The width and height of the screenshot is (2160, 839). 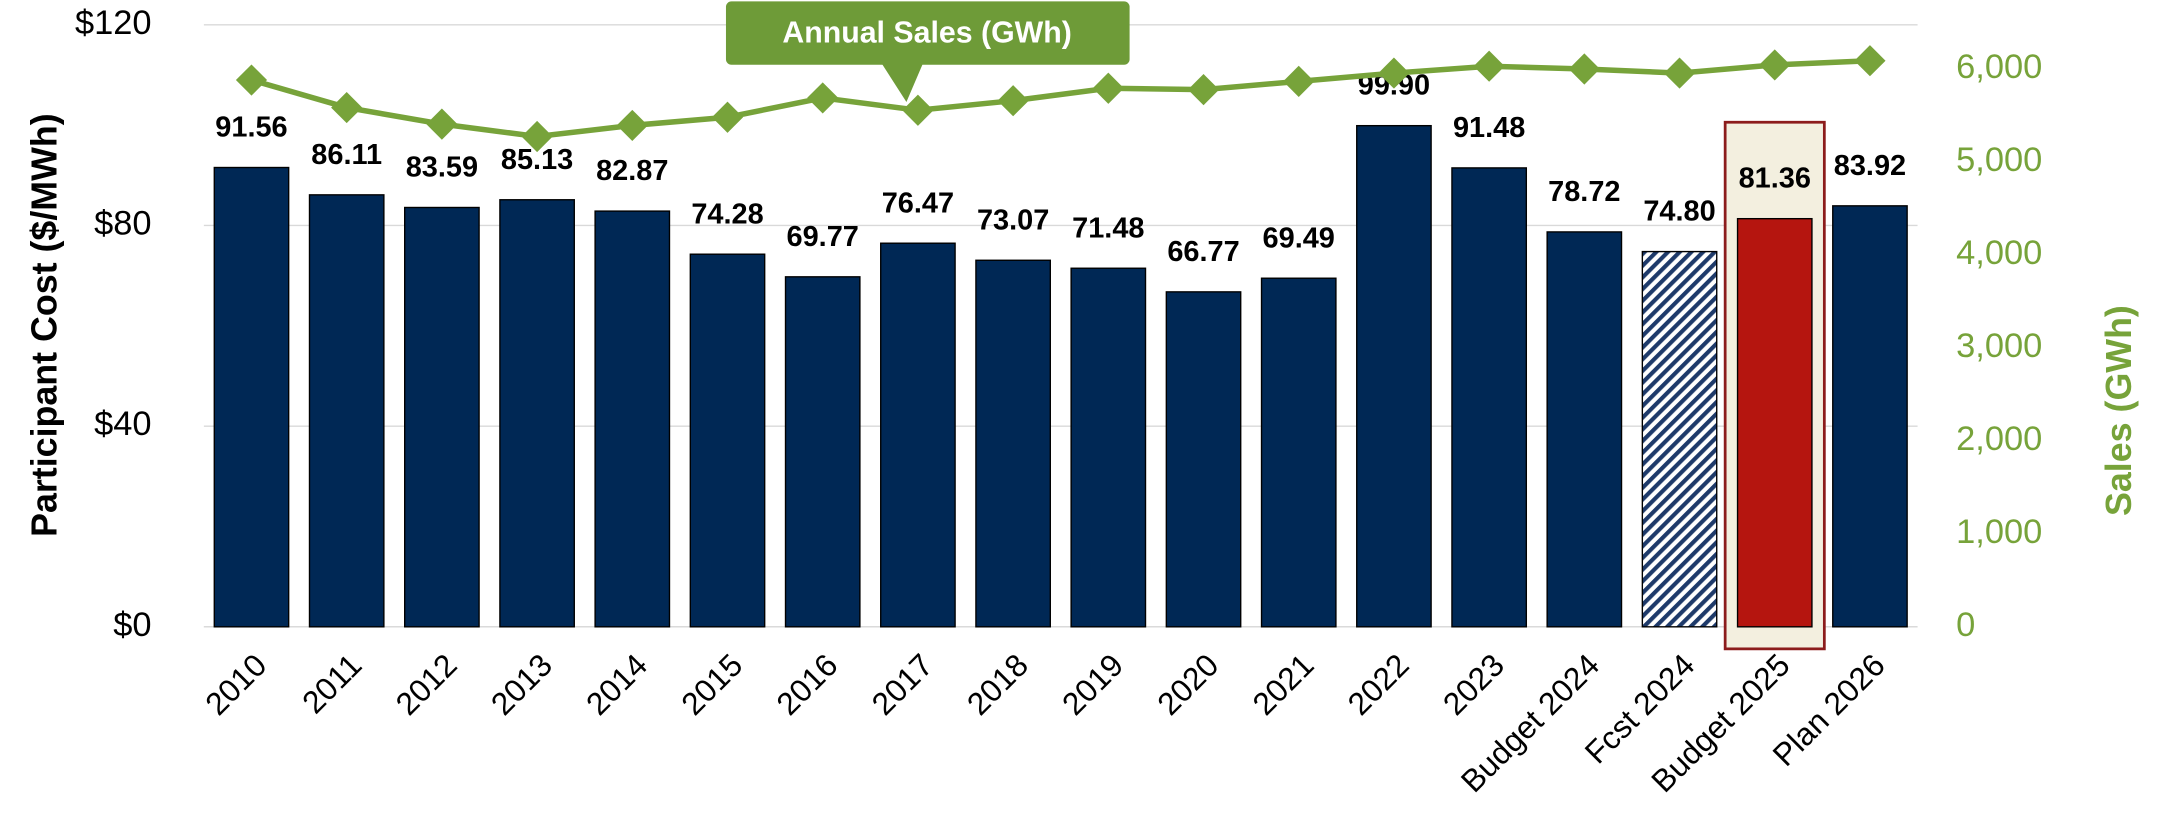 I want to click on data-label: 69.49, so click(x=1299, y=238).